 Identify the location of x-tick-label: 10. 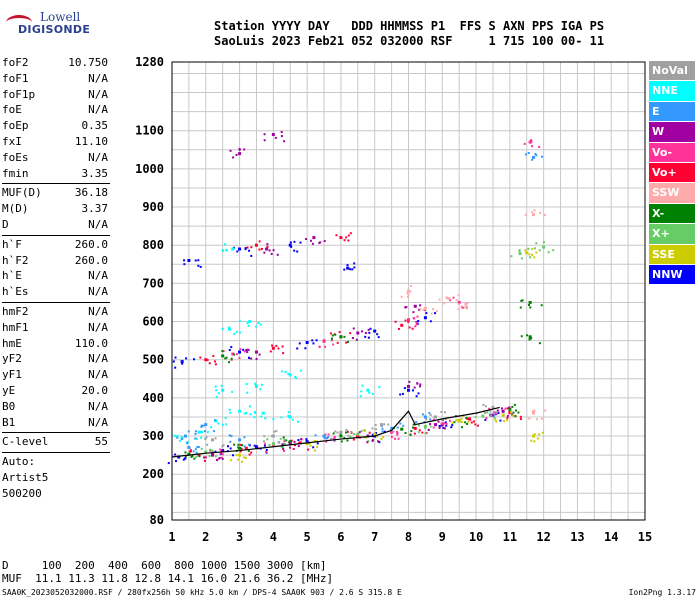
(476, 537).